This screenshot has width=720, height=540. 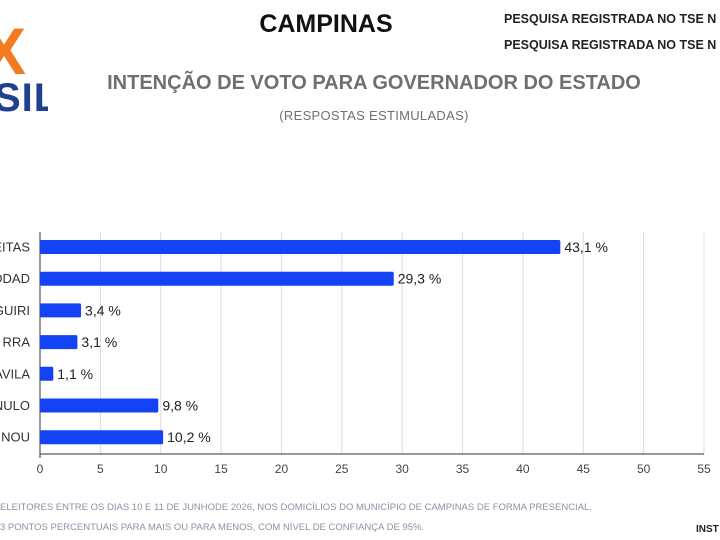 I want to click on x-tick-label-8: 40, so click(x=523, y=469).